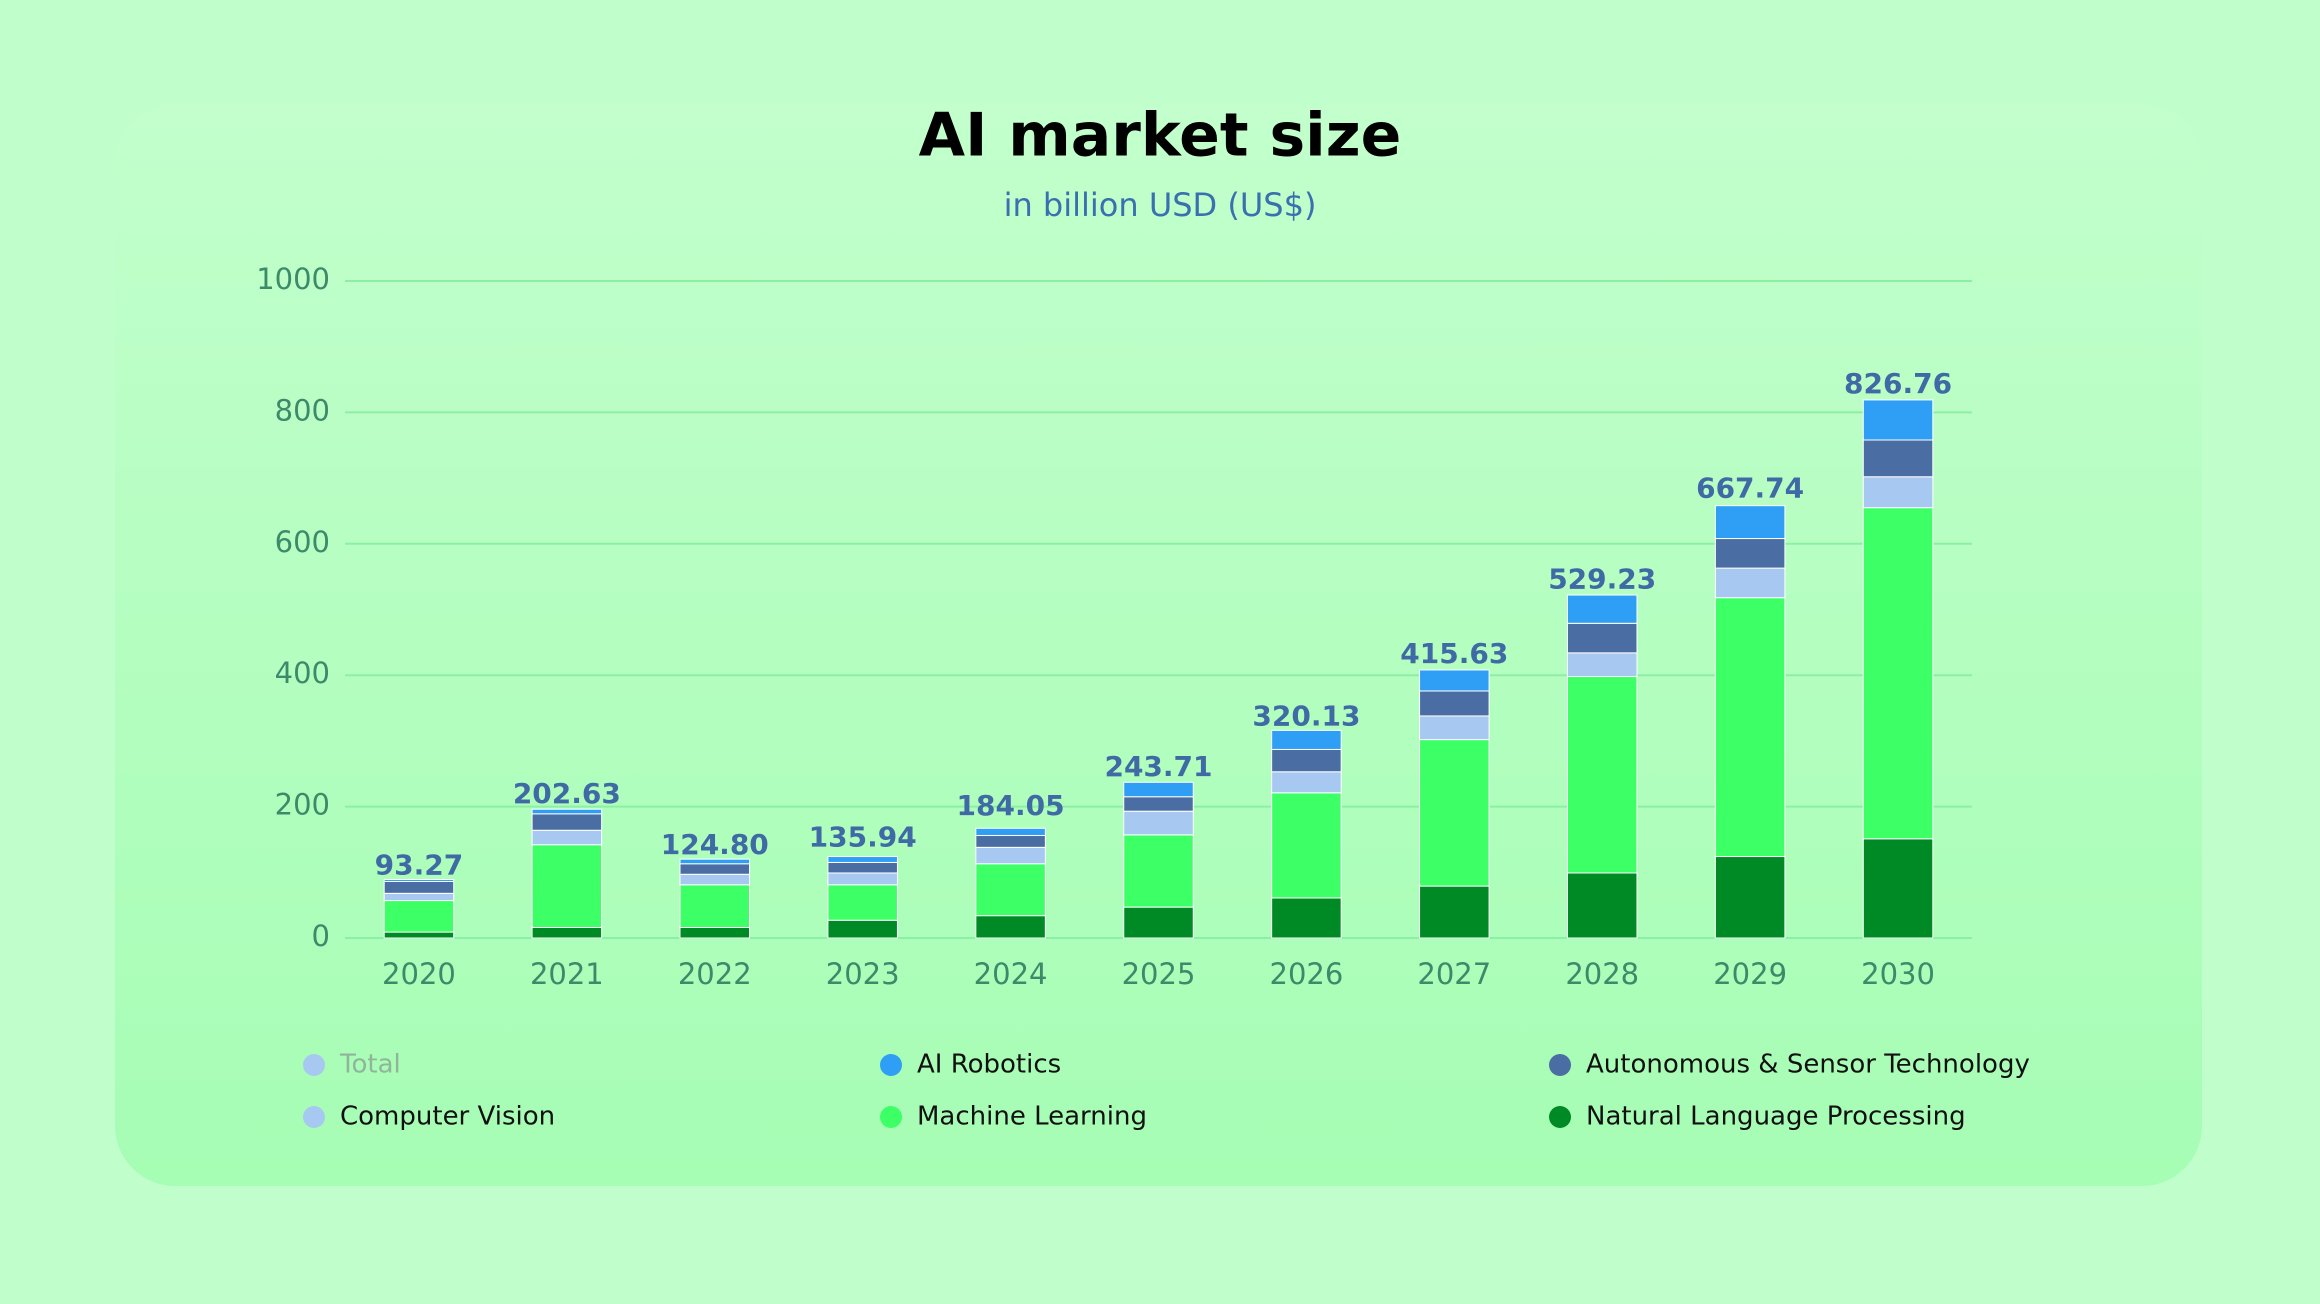 The image size is (2320, 1304). I want to click on total-label: 826.76, so click(1898, 383).